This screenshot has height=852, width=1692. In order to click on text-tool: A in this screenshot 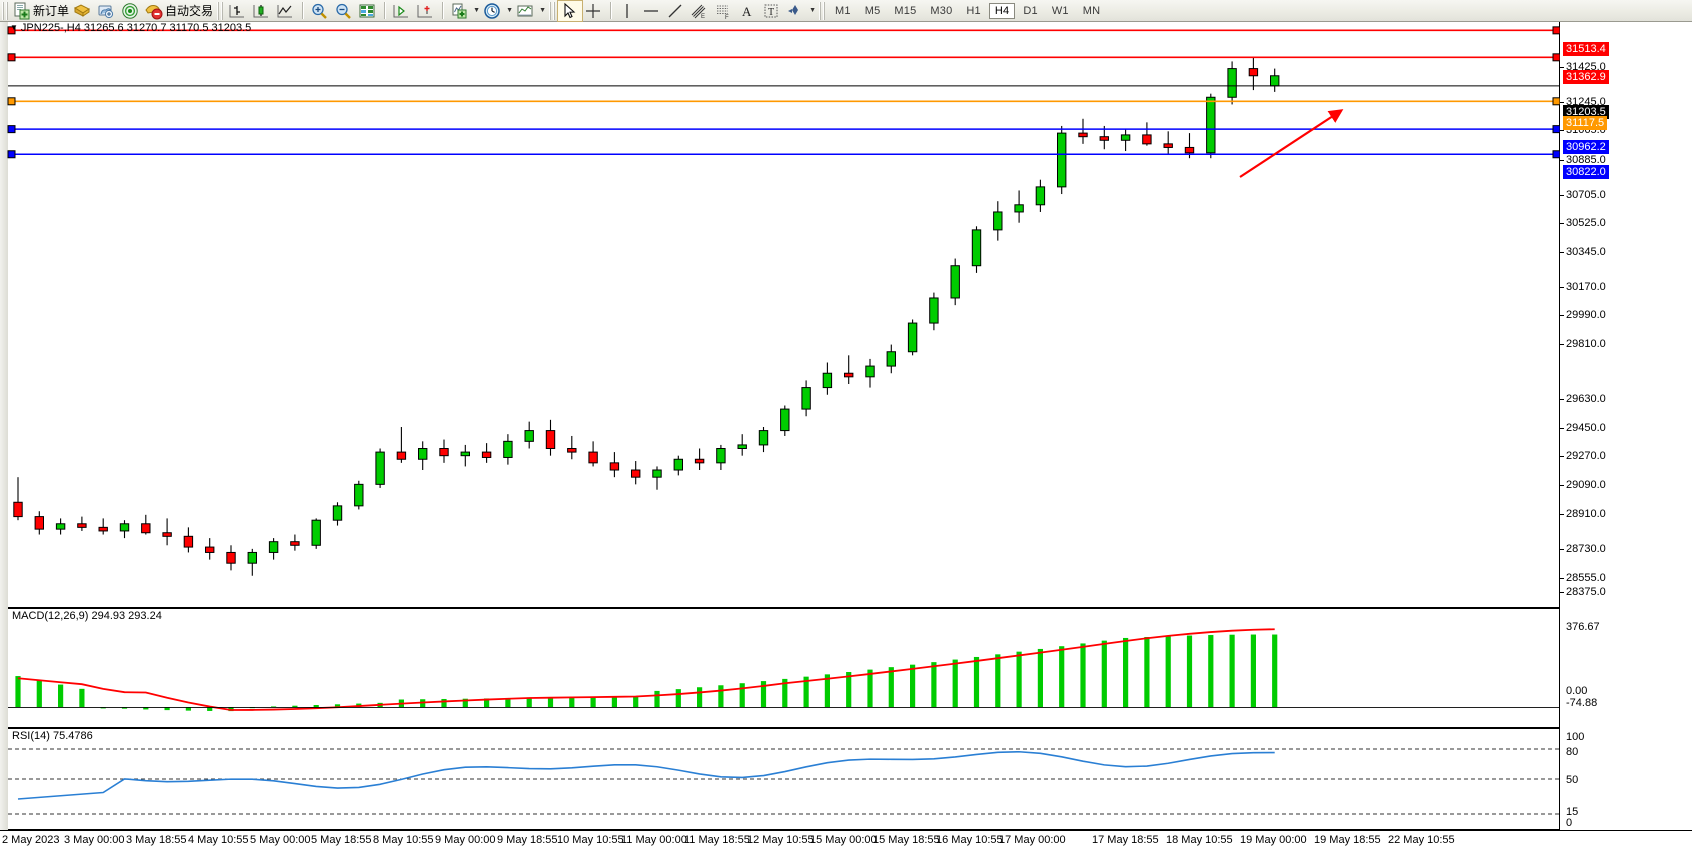, I will do `click(748, 11)`.